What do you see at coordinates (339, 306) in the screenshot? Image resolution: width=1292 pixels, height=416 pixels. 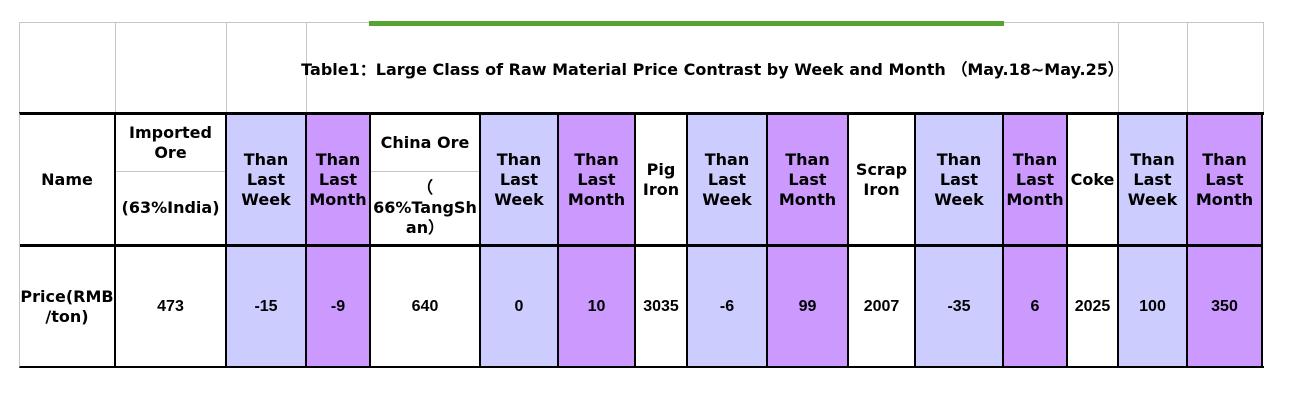 I see `value-cell-imported-month: -9` at bounding box center [339, 306].